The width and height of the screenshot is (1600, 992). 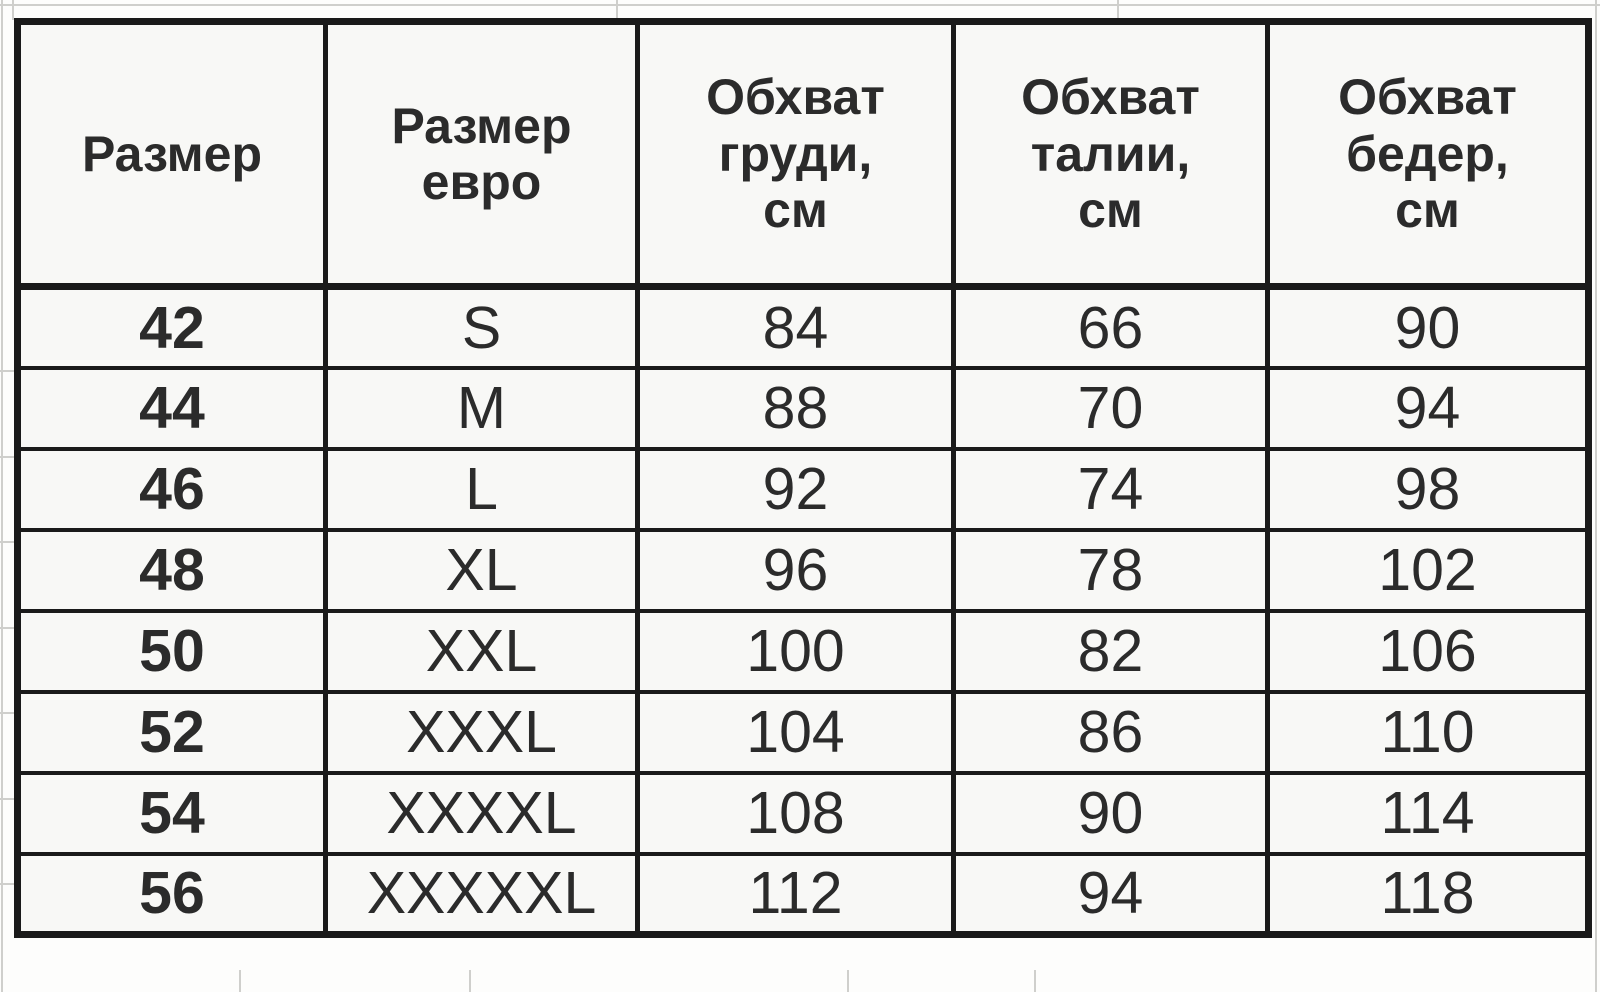 I want to click on col-header-euro-size: Размер евро, so click(x=481, y=155).